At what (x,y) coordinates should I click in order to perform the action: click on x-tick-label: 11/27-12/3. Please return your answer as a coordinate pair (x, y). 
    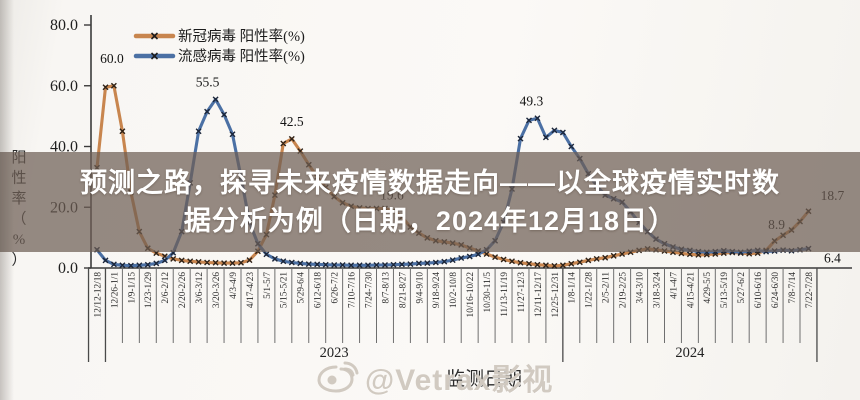
    Looking at the image, I should click on (522, 292).